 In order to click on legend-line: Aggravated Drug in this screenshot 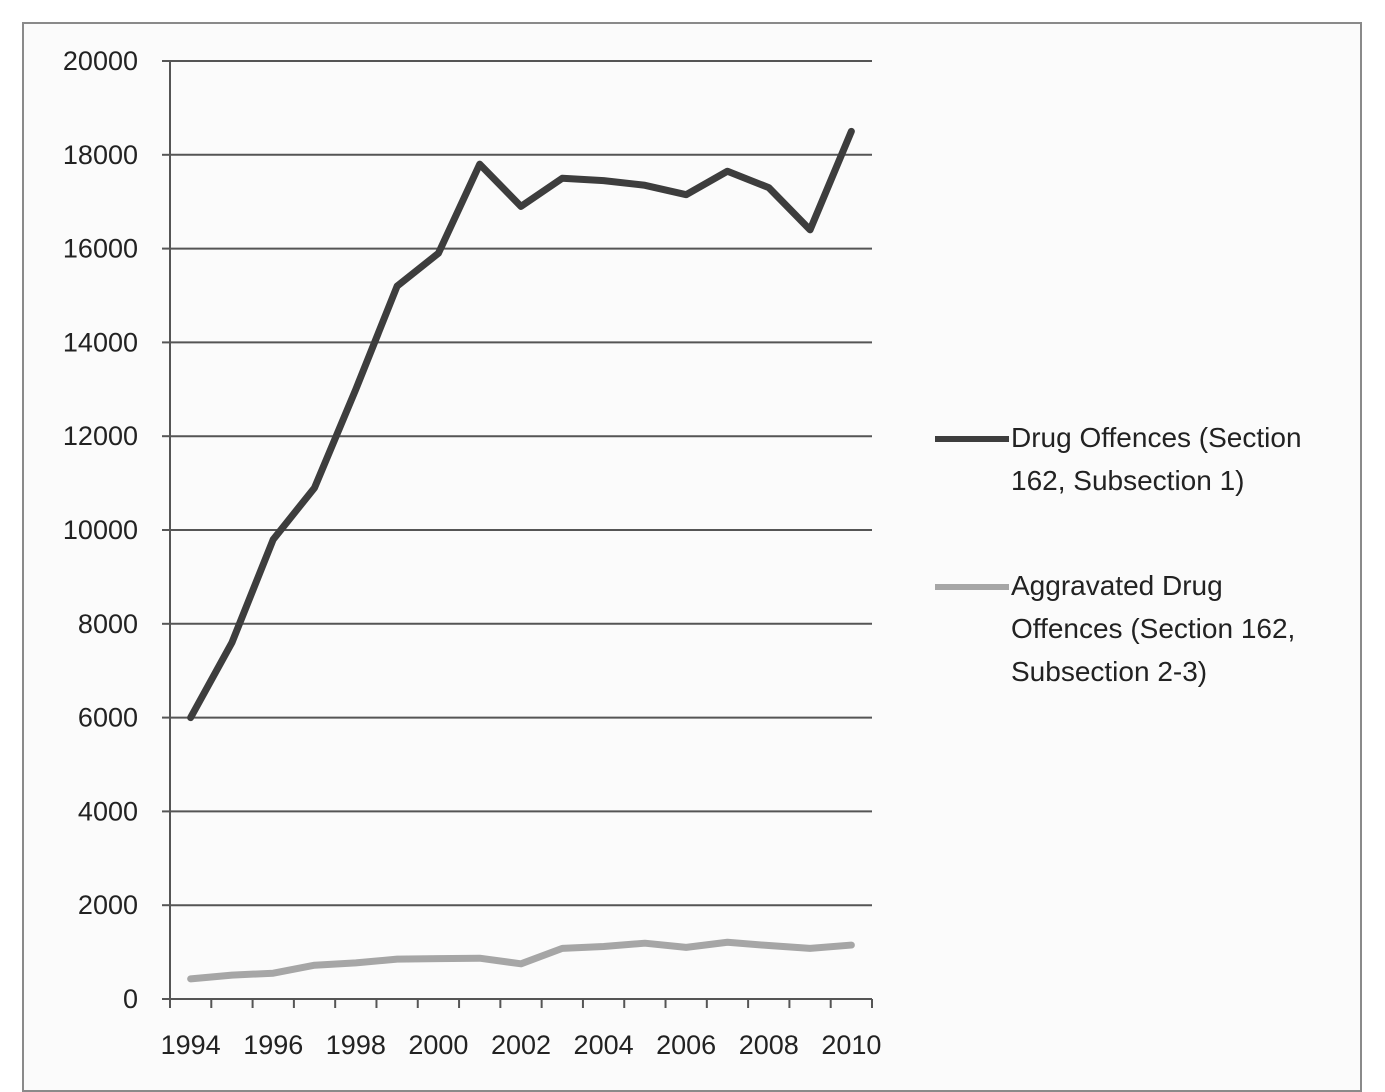, I will do `click(1181, 585)`.